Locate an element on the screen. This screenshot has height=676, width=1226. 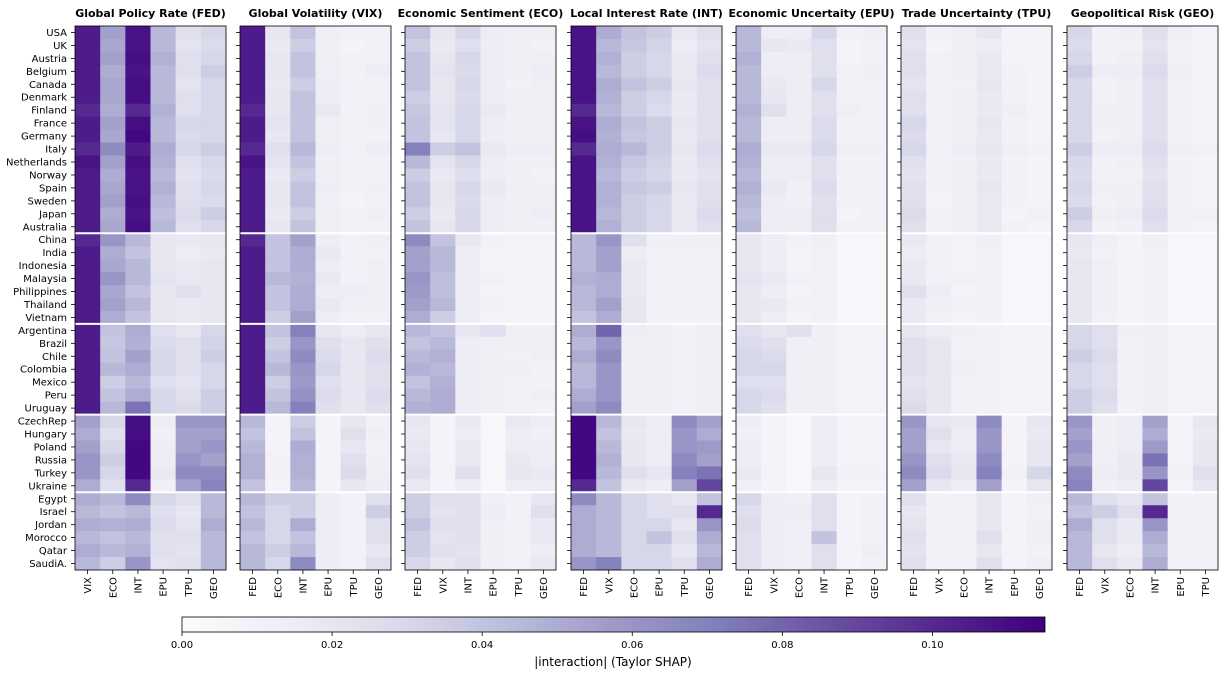
x-tick-label: TPU is located at coordinates (850, 587).